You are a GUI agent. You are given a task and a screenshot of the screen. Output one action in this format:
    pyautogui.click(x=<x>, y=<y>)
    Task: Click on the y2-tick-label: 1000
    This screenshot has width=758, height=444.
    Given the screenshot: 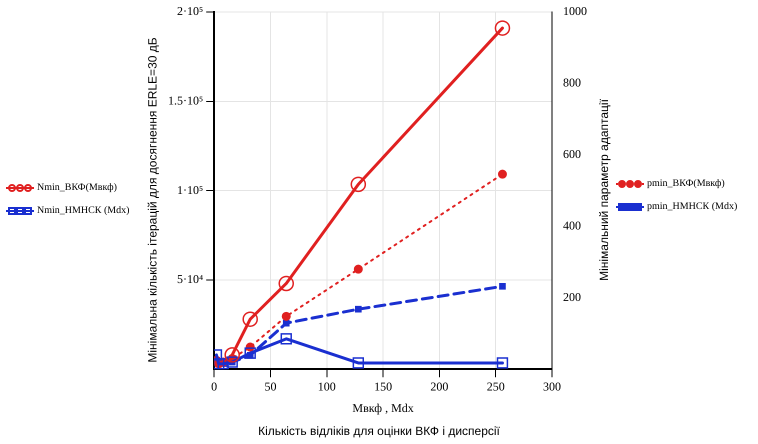 What is the action you would take?
    pyautogui.click(x=575, y=11)
    